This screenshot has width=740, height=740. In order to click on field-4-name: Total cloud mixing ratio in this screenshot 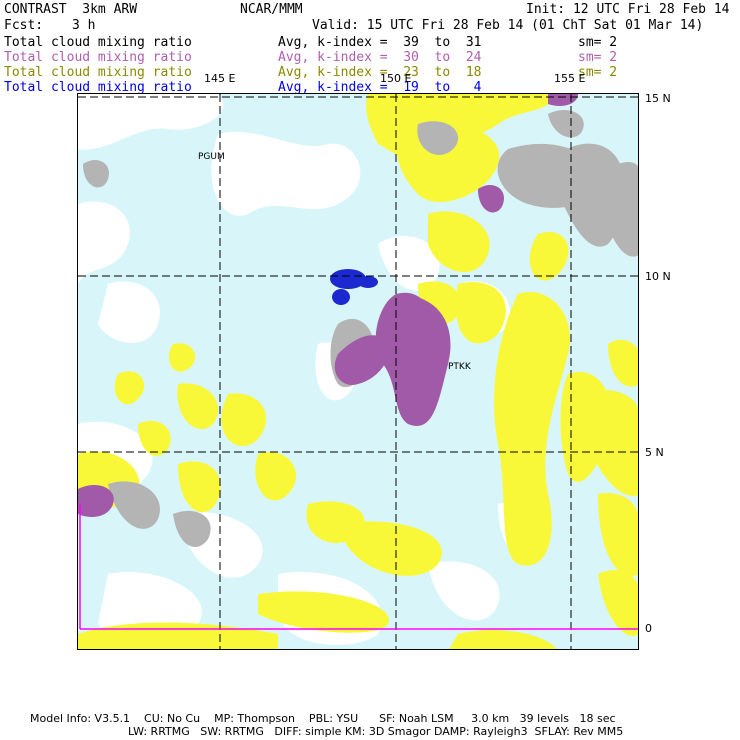, I will do `click(98, 87)`.